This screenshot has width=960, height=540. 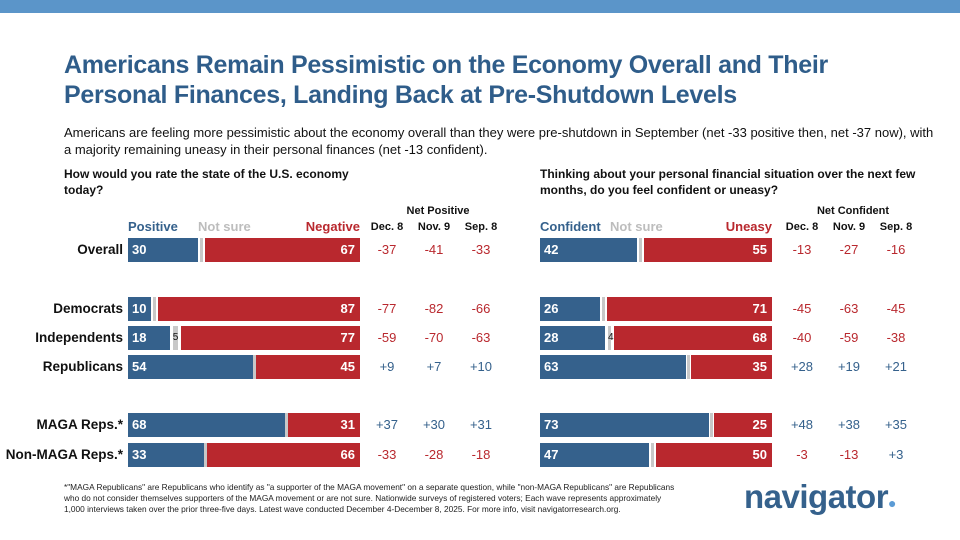 I want to click on bar-positive: 54, so click(x=191, y=367).